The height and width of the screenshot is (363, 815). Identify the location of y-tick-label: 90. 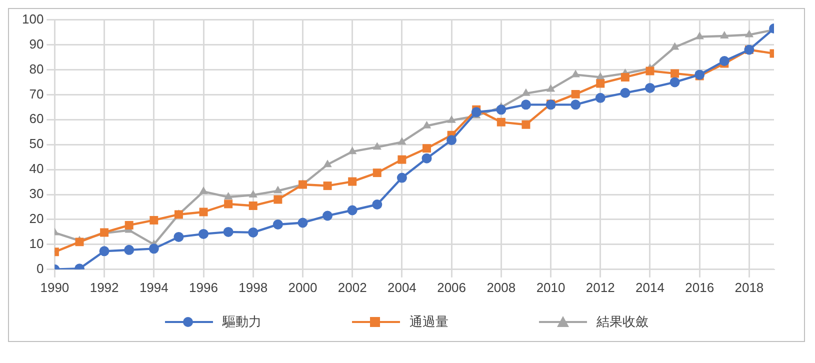
(36, 44).